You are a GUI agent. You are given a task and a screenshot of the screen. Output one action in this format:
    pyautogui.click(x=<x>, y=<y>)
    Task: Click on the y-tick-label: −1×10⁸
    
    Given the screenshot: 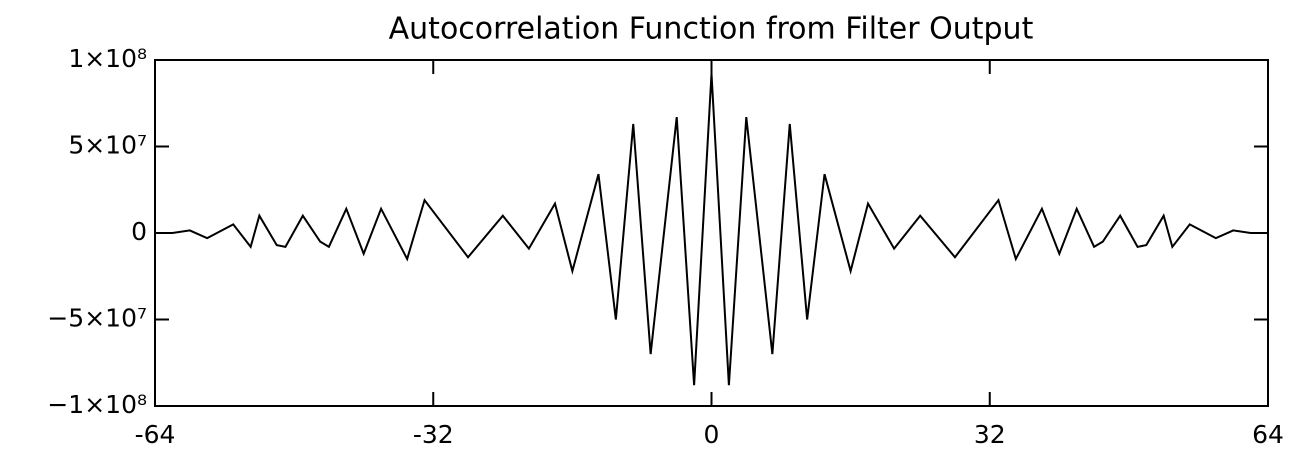 What is the action you would take?
    pyautogui.click(x=97, y=404)
    